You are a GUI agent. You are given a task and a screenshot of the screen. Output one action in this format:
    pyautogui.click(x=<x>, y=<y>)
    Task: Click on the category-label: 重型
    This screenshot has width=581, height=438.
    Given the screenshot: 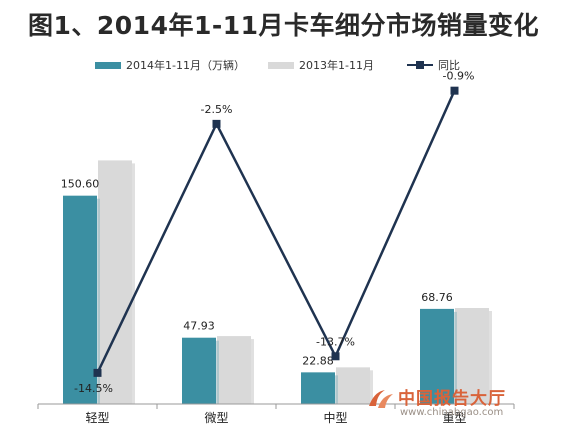 What is the action you would take?
    pyautogui.click(x=454, y=418)
    